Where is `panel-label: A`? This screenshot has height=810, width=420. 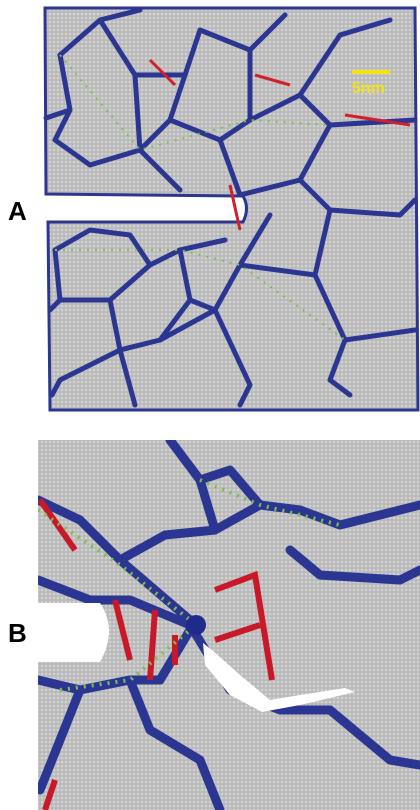
panel-label: A is located at coordinates (17, 211).